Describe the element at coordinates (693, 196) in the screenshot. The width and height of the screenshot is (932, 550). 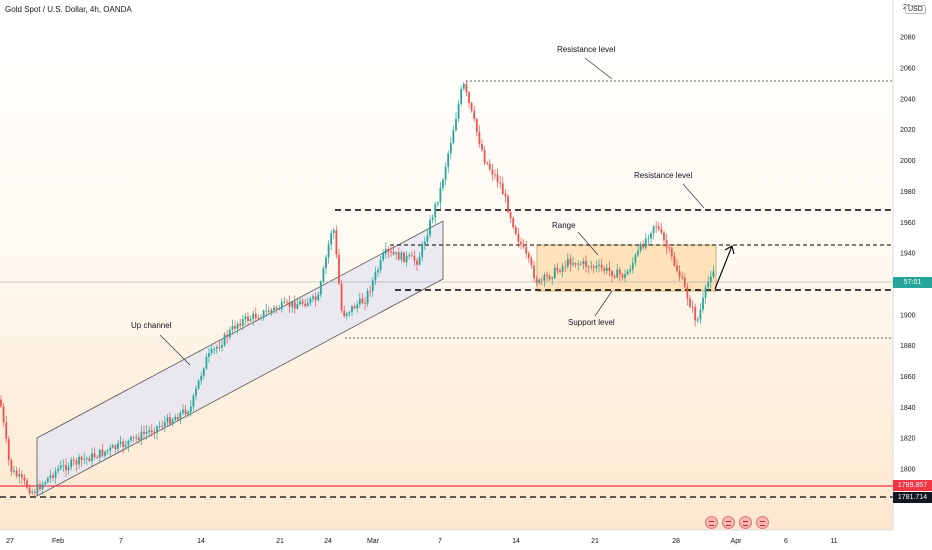
I see `resistance-lower-pointer` at that location.